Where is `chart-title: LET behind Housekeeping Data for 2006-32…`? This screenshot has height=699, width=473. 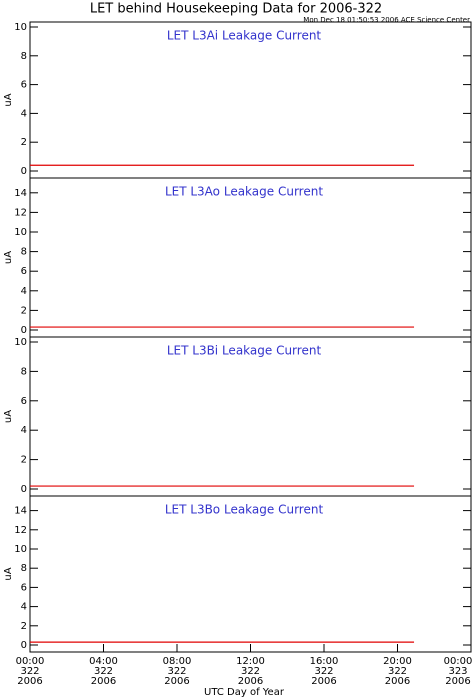 chart-title: LET behind Housekeeping Data for 2006-32… is located at coordinates (236, 9).